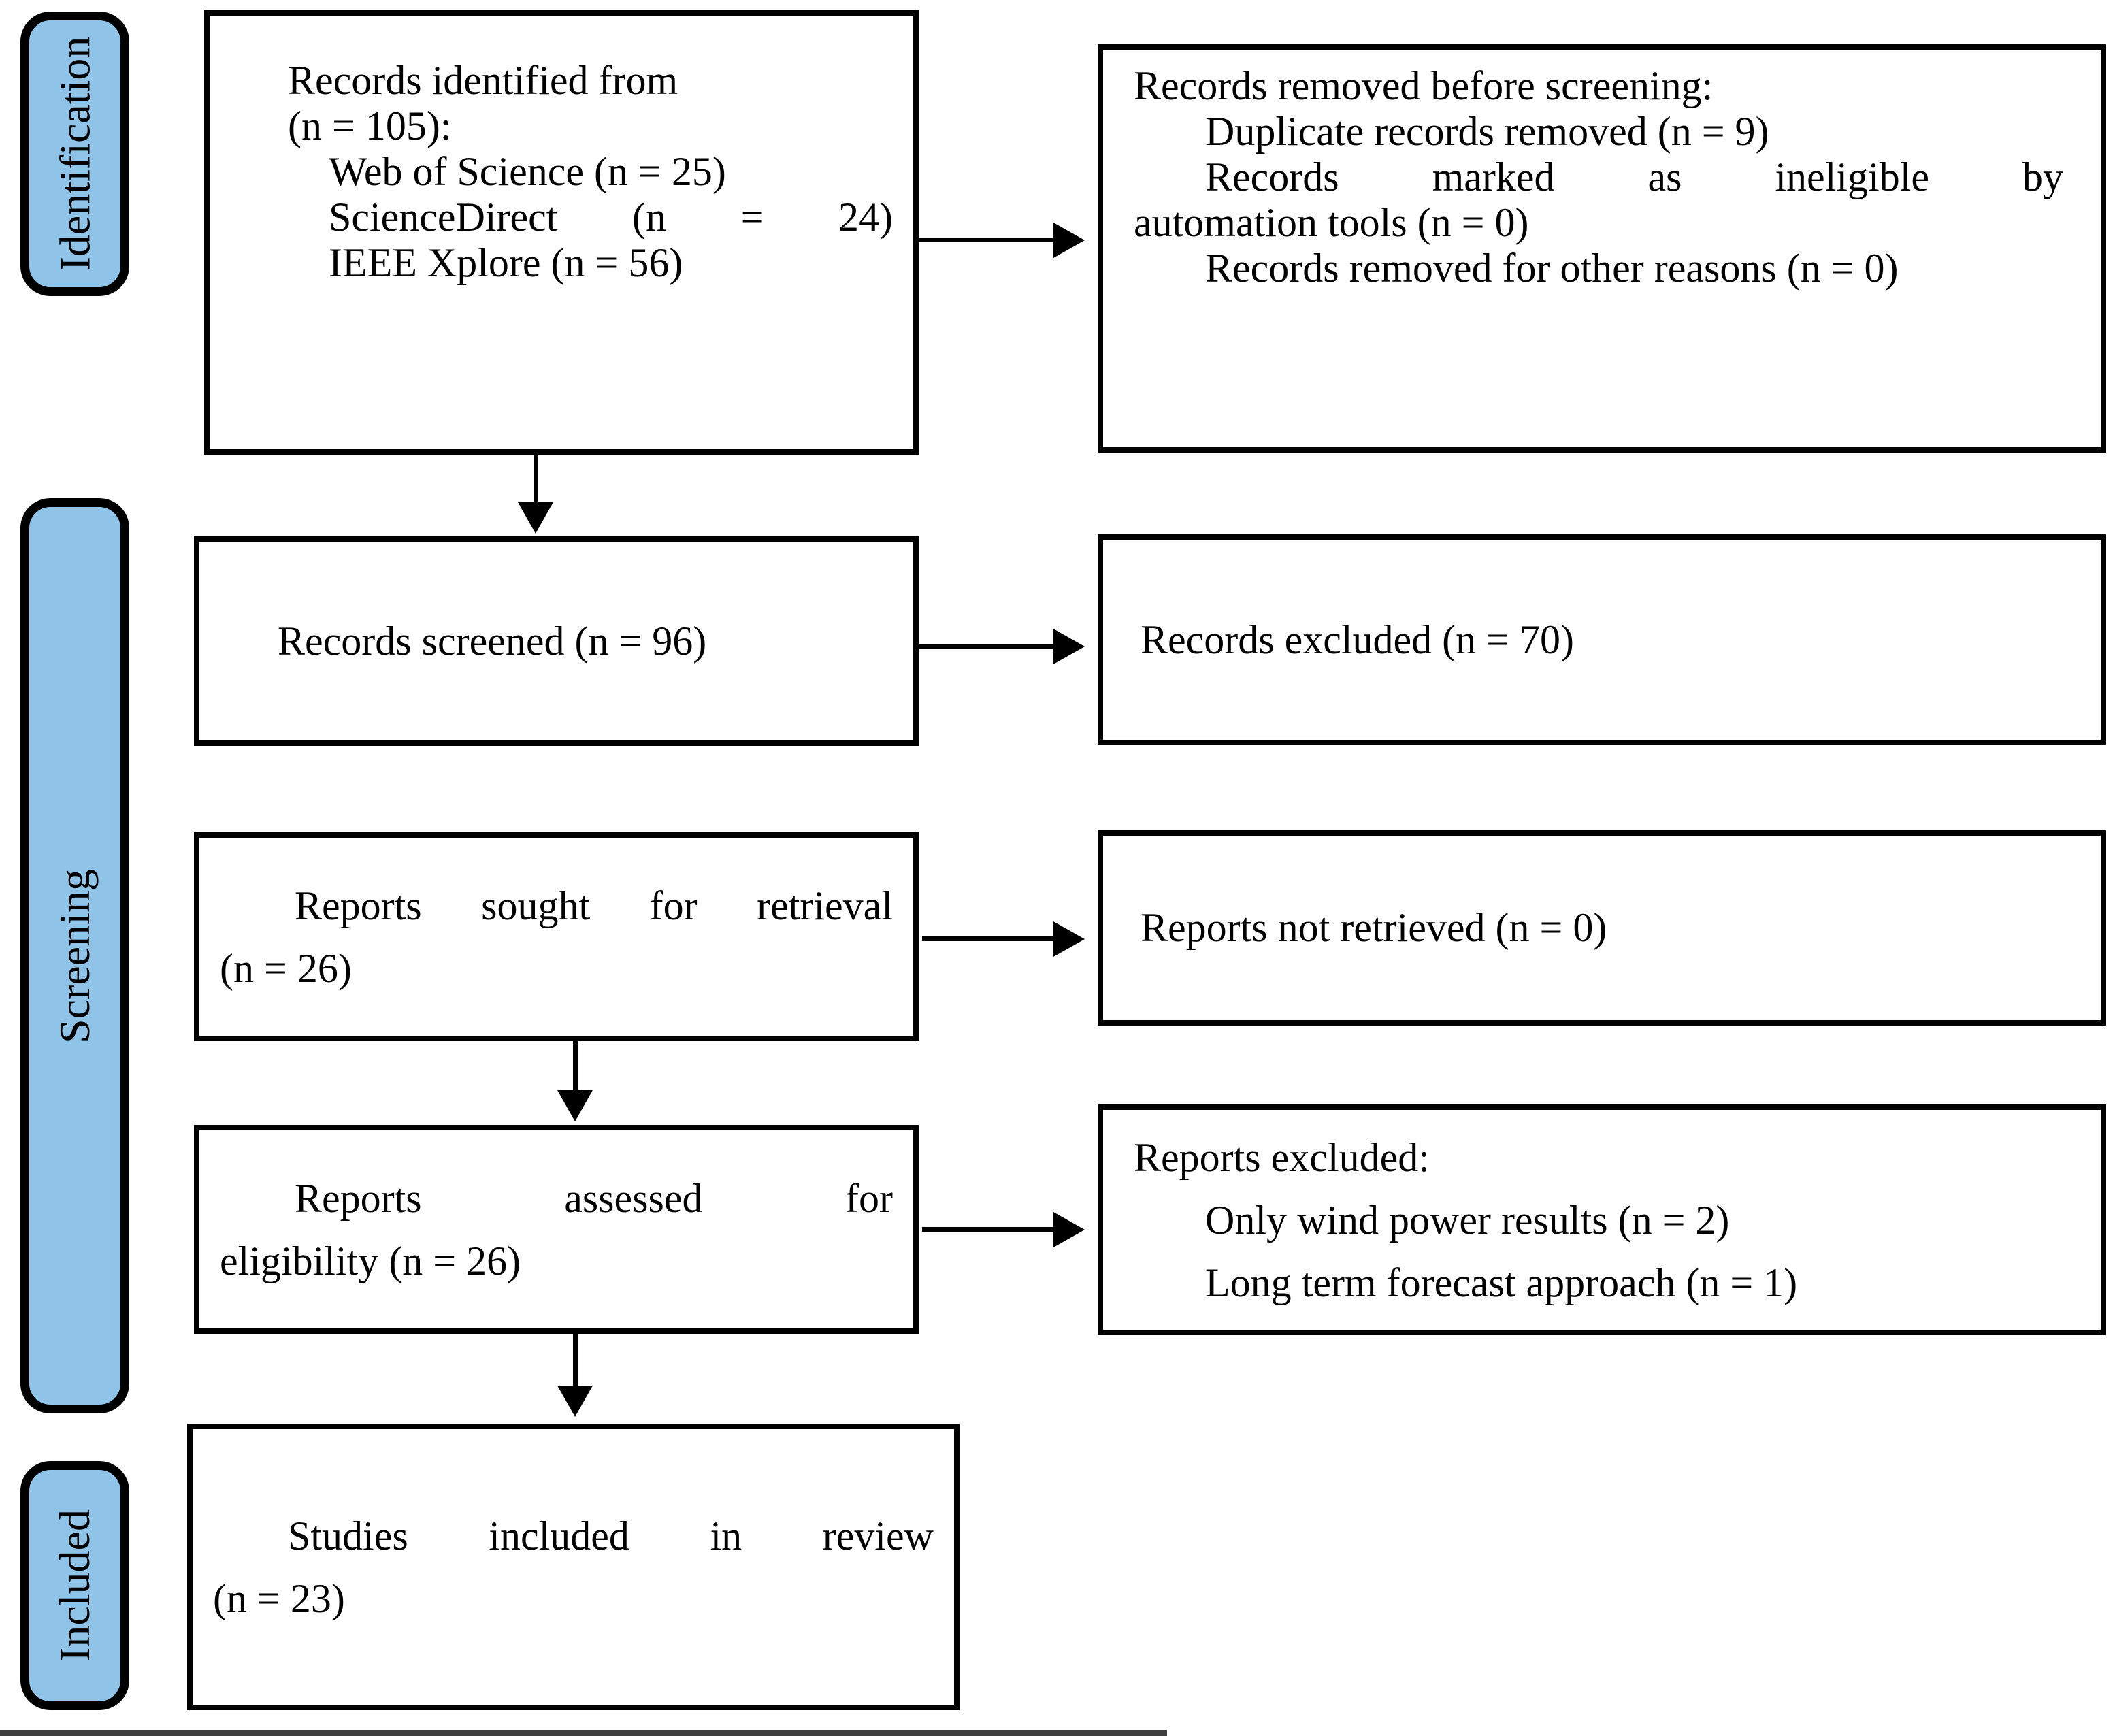 The image size is (2115, 1736). I want to click on box-records-identified-line: (n = 105):, so click(370, 125).